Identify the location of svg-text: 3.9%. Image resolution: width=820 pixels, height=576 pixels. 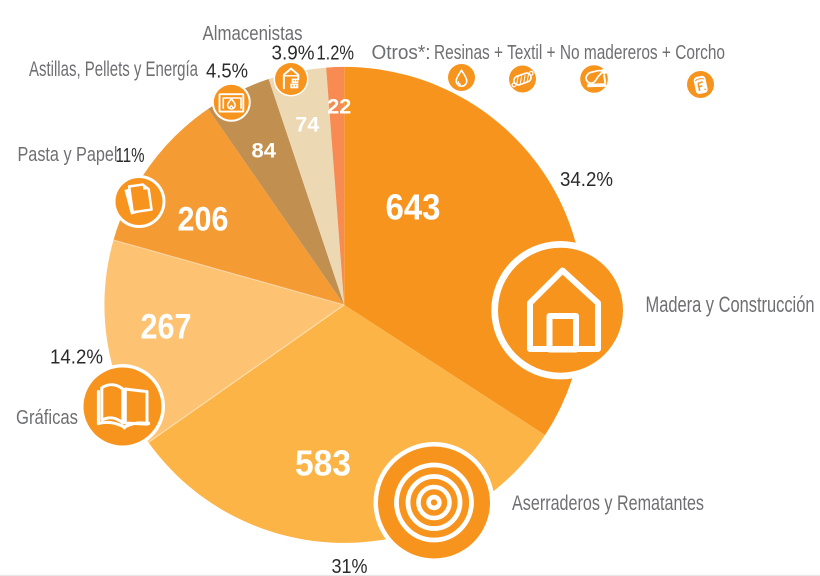
(293, 54).